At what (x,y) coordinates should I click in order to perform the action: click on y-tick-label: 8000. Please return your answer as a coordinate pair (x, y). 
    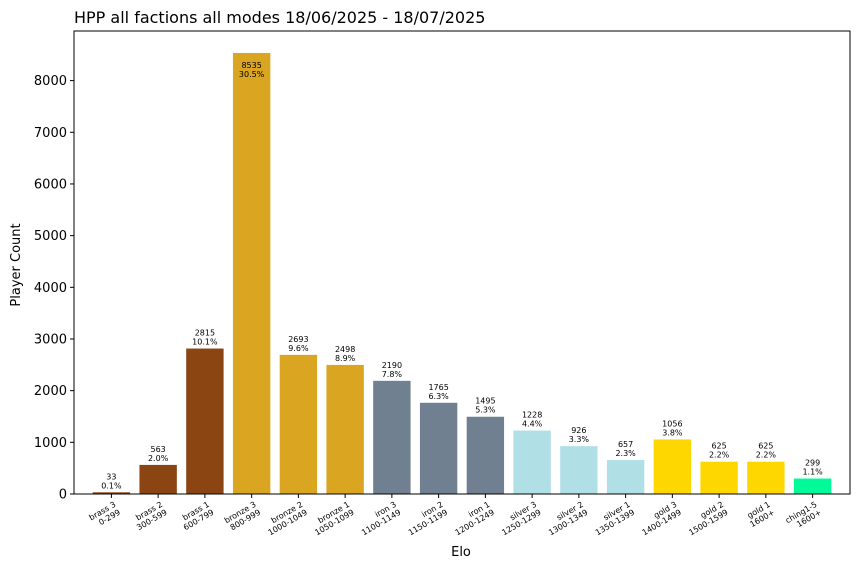
    Looking at the image, I should click on (50, 81).